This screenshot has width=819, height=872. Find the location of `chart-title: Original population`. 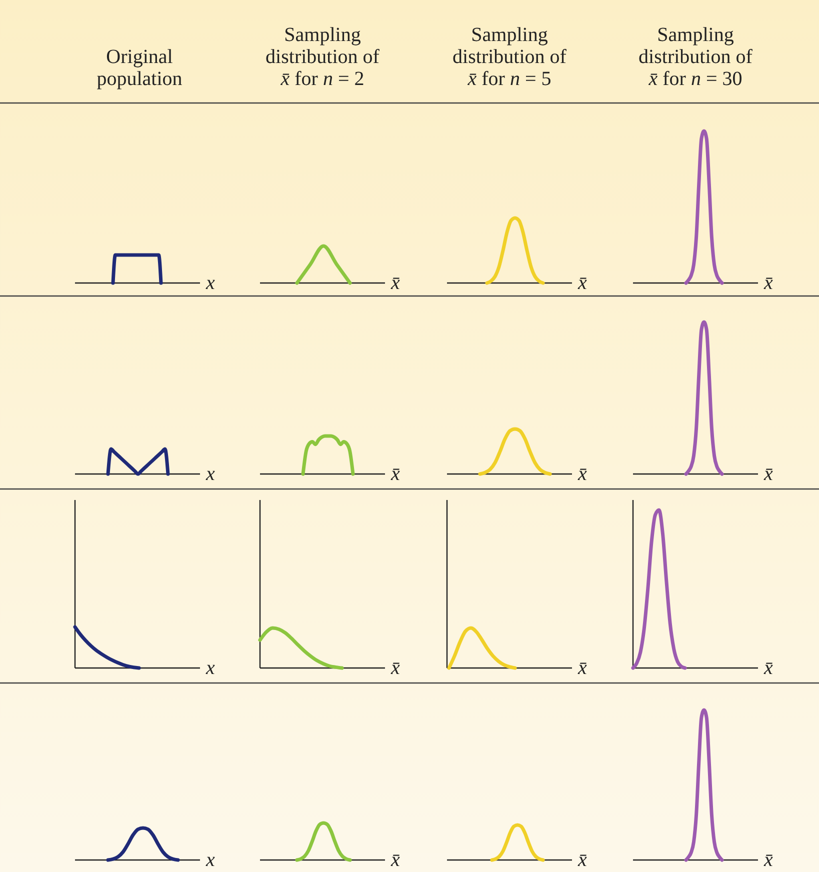

chart-title: Original population is located at coordinates (139, 68).